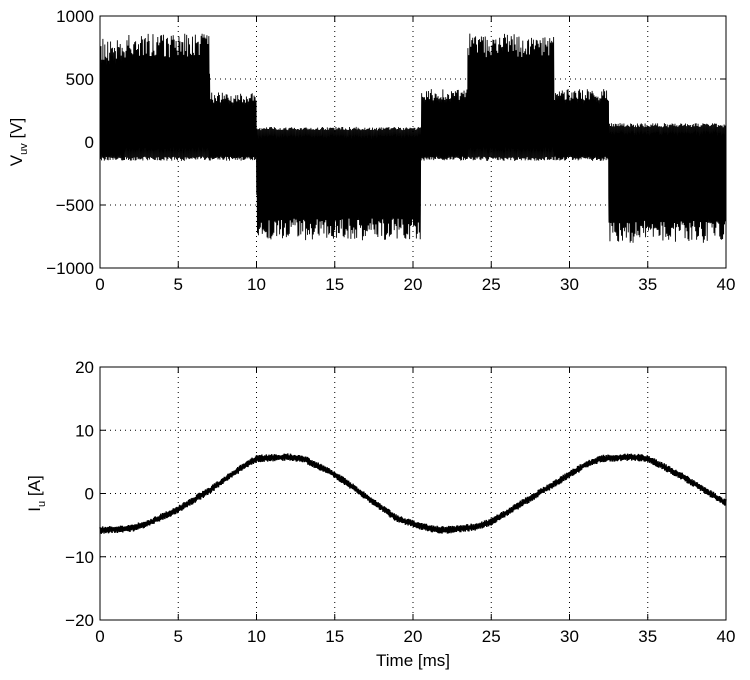 The height and width of the screenshot is (680, 750). What do you see at coordinates (79, 620) in the screenshot?
I see `y-tick-label: −20` at bounding box center [79, 620].